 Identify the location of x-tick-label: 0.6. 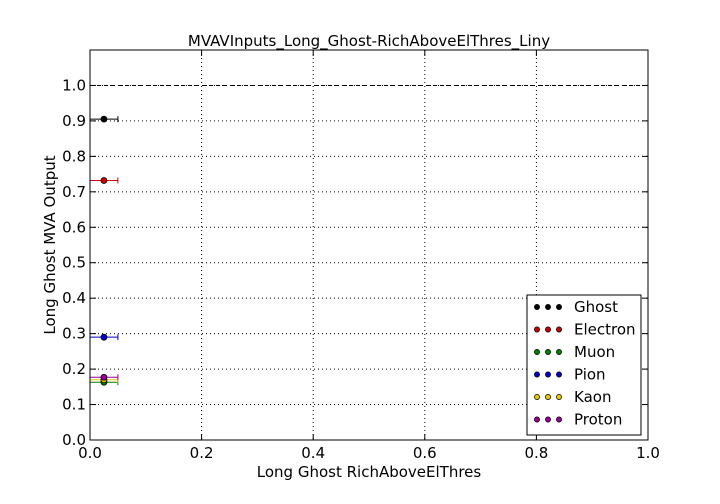
(425, 453).